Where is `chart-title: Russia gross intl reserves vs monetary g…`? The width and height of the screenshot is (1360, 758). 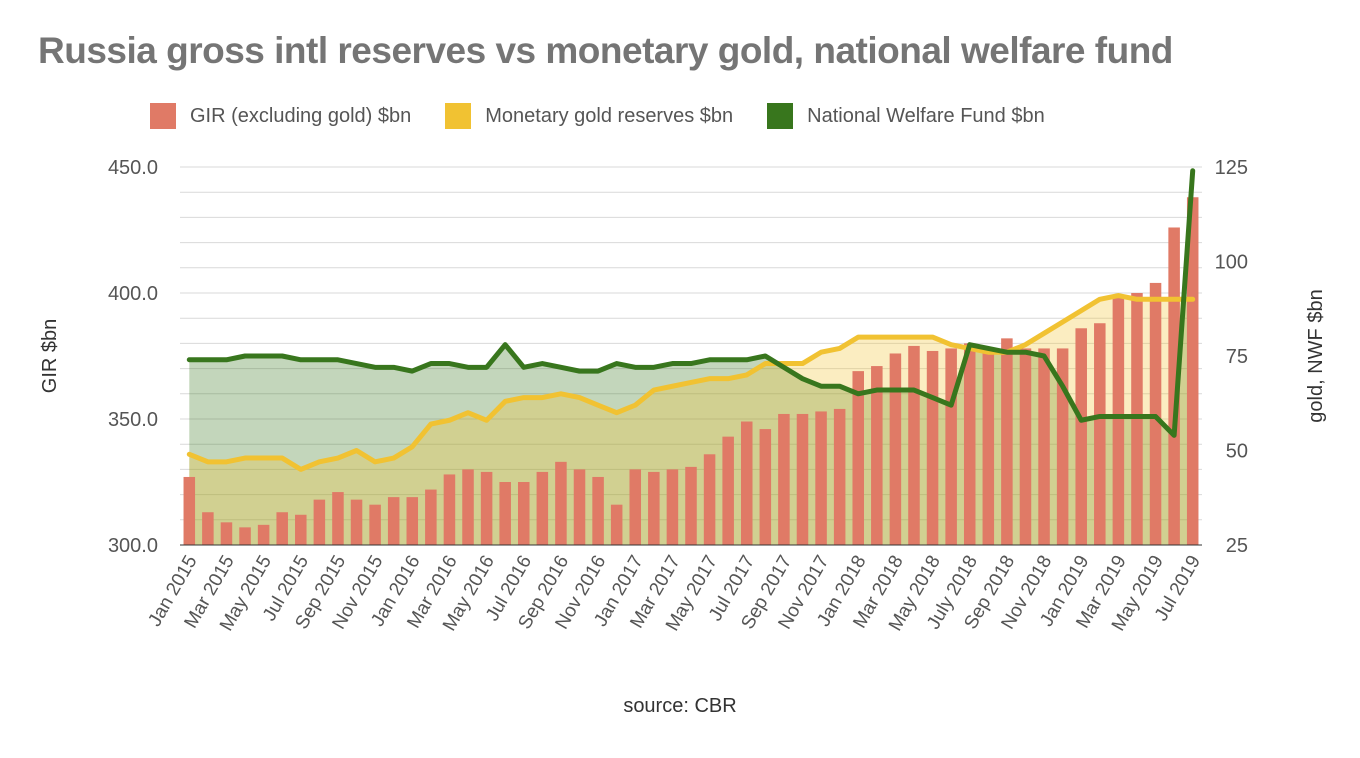 chart-title: Russia gross intl reserves vs monetary g… is located at coordinates (605, 50).